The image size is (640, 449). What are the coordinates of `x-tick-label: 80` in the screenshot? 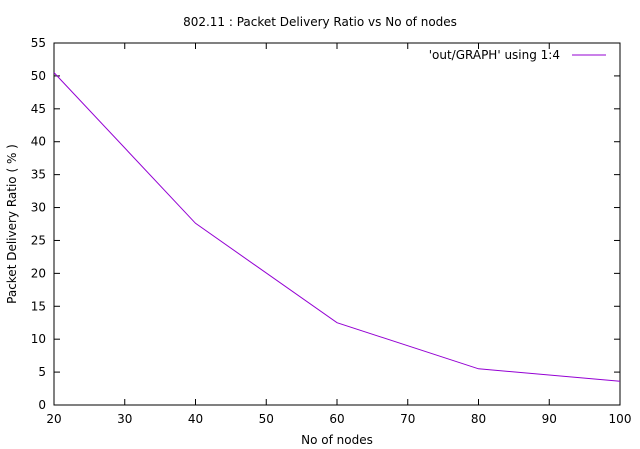 It's located at (478, 419).